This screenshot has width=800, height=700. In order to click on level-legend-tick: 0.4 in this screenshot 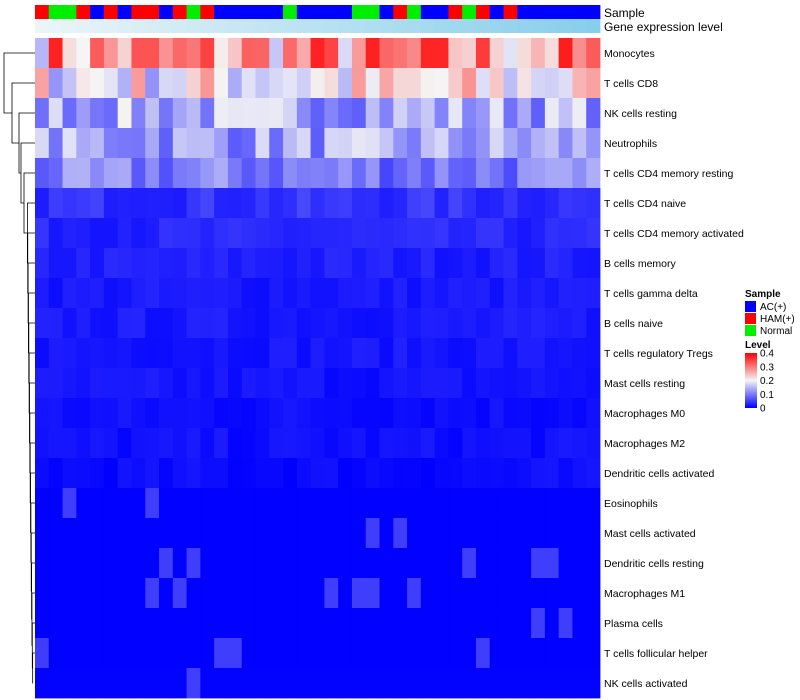, I will do `click(767, 354)`.